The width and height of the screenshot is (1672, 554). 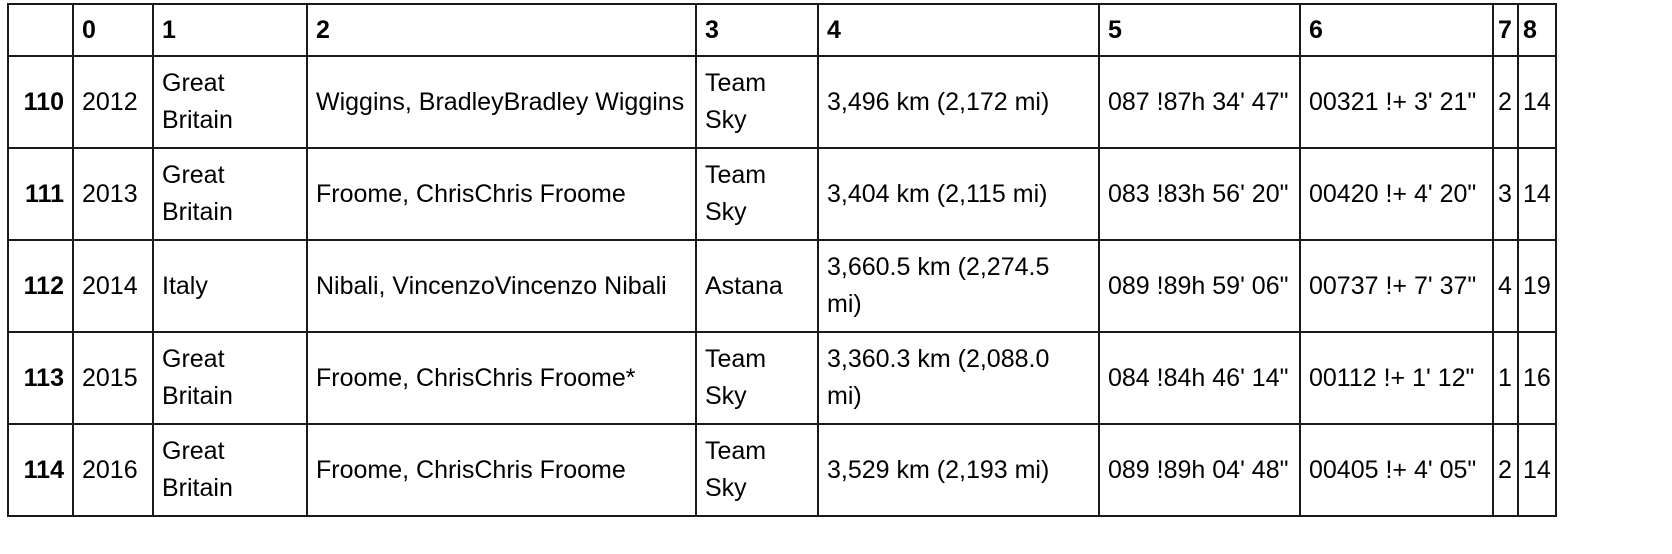 I want to click on row-index: 114, so click(x=40, y=470).